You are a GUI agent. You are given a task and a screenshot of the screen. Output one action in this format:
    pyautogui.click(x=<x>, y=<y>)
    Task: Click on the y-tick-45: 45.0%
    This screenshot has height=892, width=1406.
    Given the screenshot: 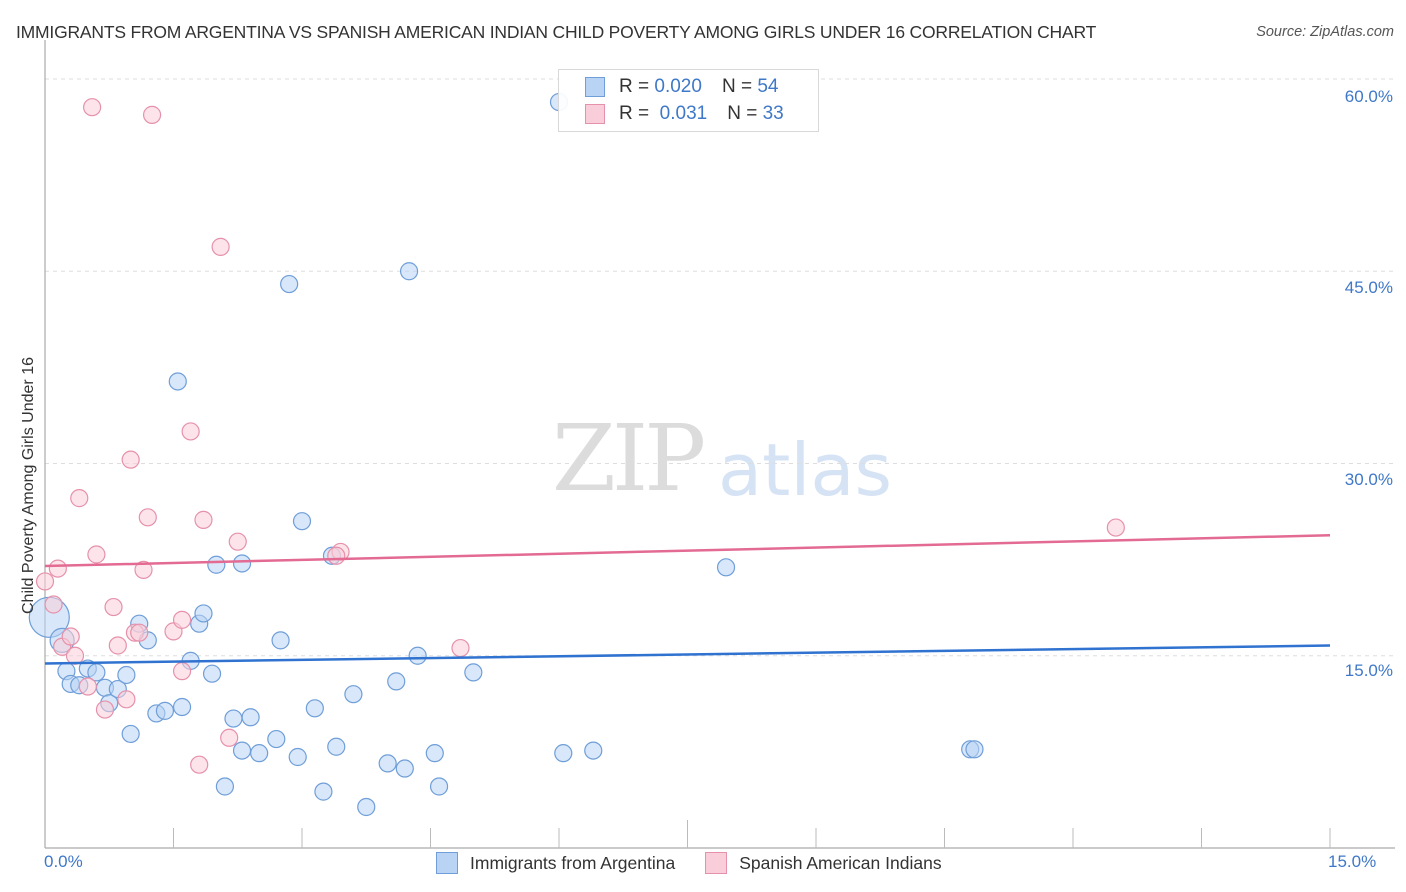 What is the action you would take?
    pyautogui.click(x=1368, y=287)
    